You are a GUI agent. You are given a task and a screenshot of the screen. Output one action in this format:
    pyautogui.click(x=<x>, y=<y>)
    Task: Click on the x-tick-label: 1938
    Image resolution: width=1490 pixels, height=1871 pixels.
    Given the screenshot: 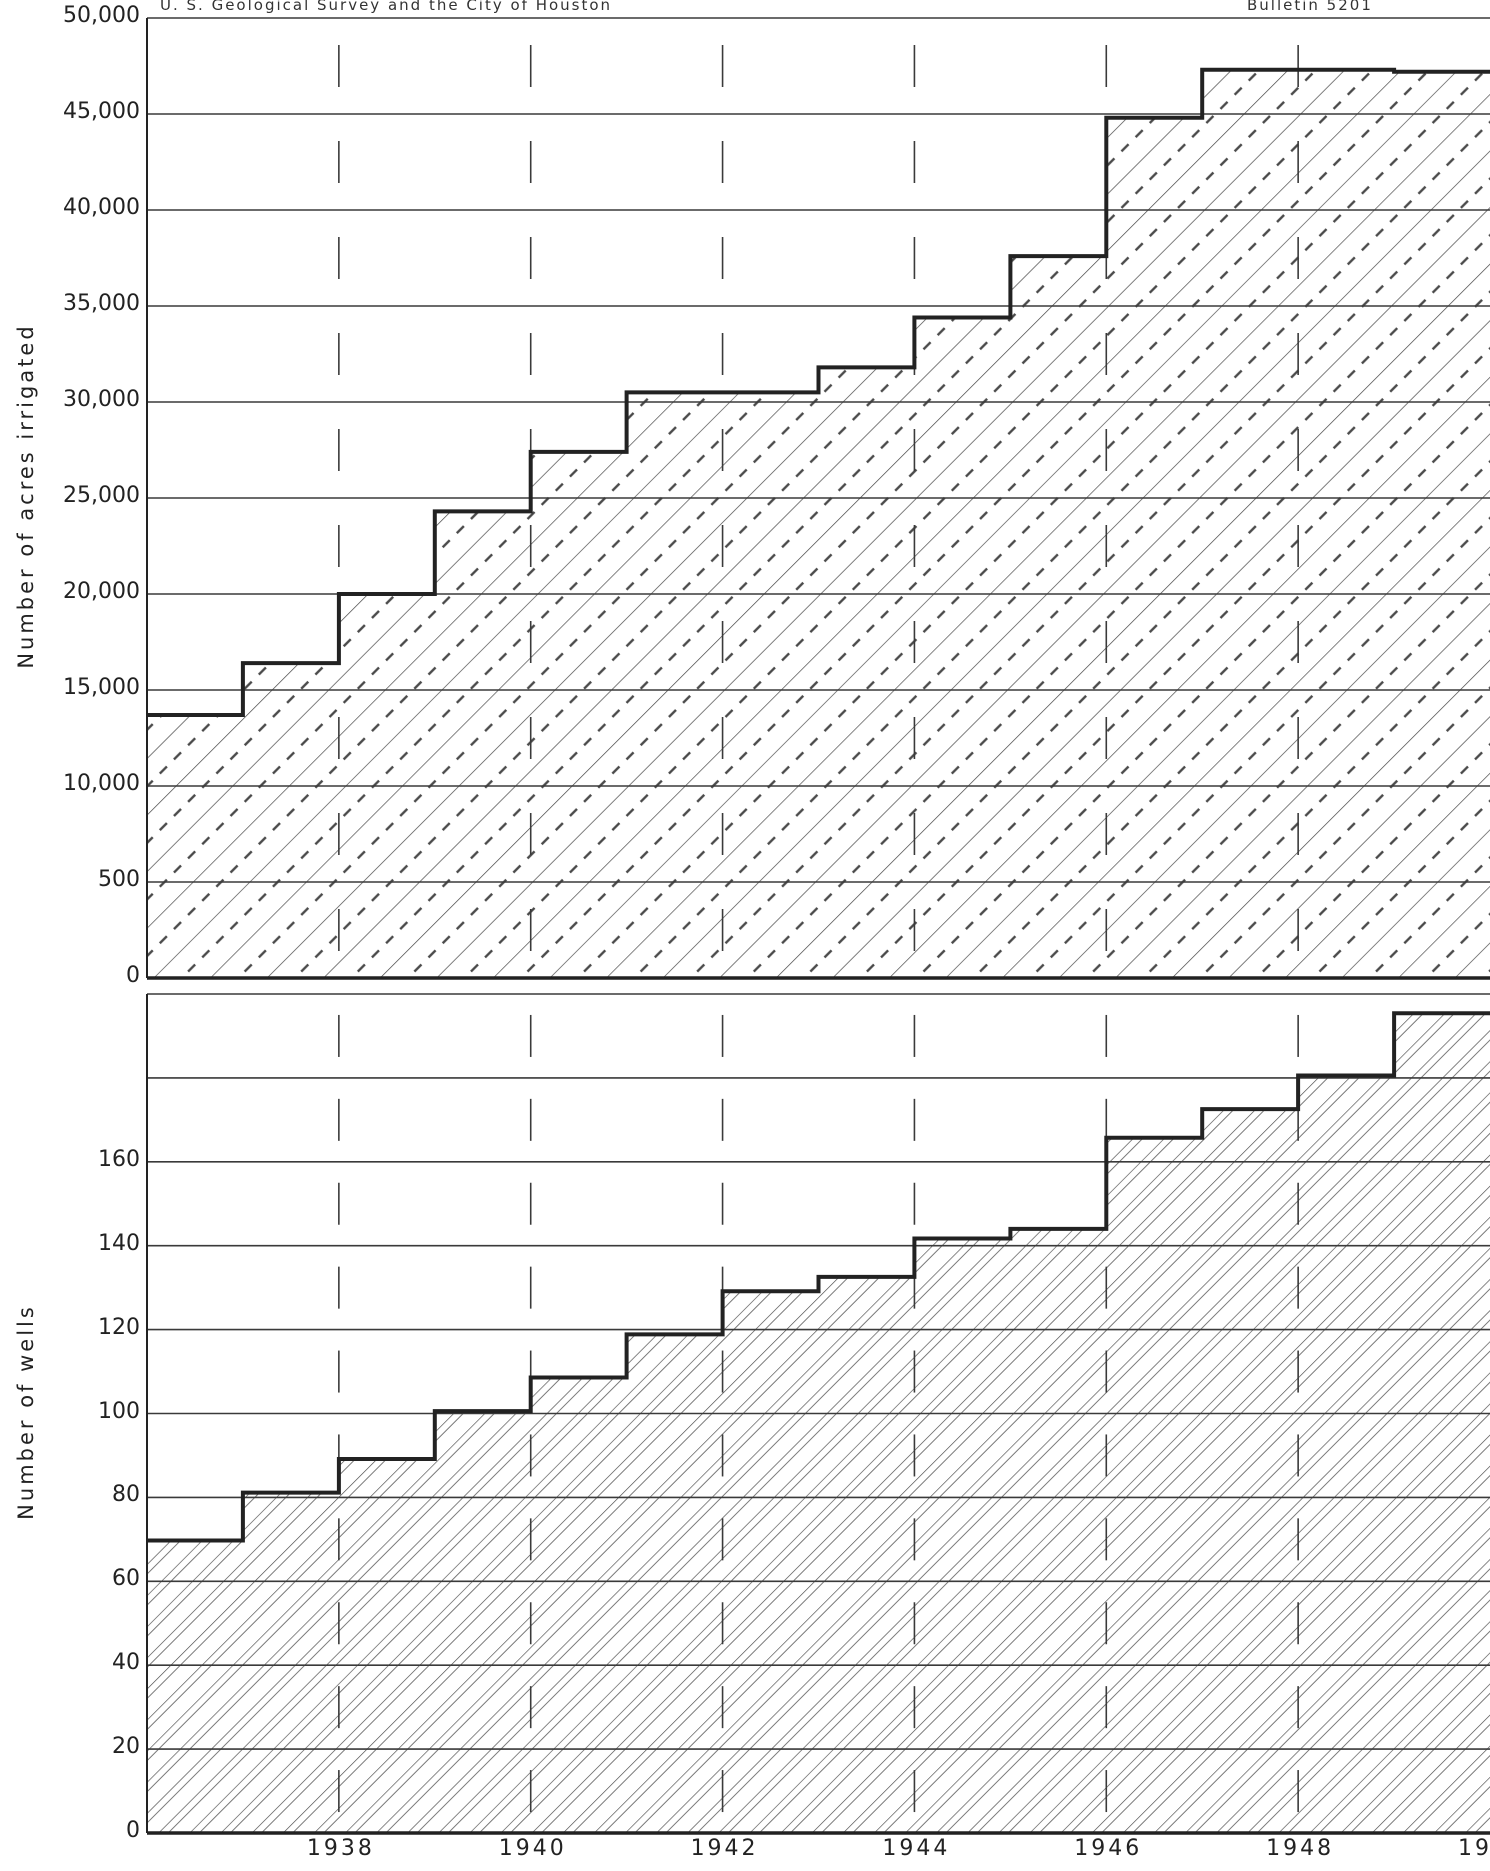 What is the action you would take?
    pyautogui.click(x=340, y=1848)
    